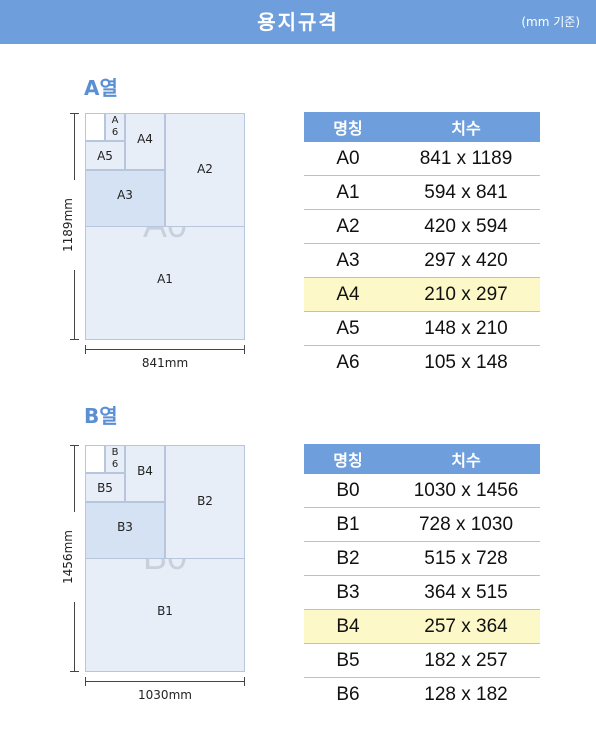  I want to click on label-a3: A3, so click(125, 195).